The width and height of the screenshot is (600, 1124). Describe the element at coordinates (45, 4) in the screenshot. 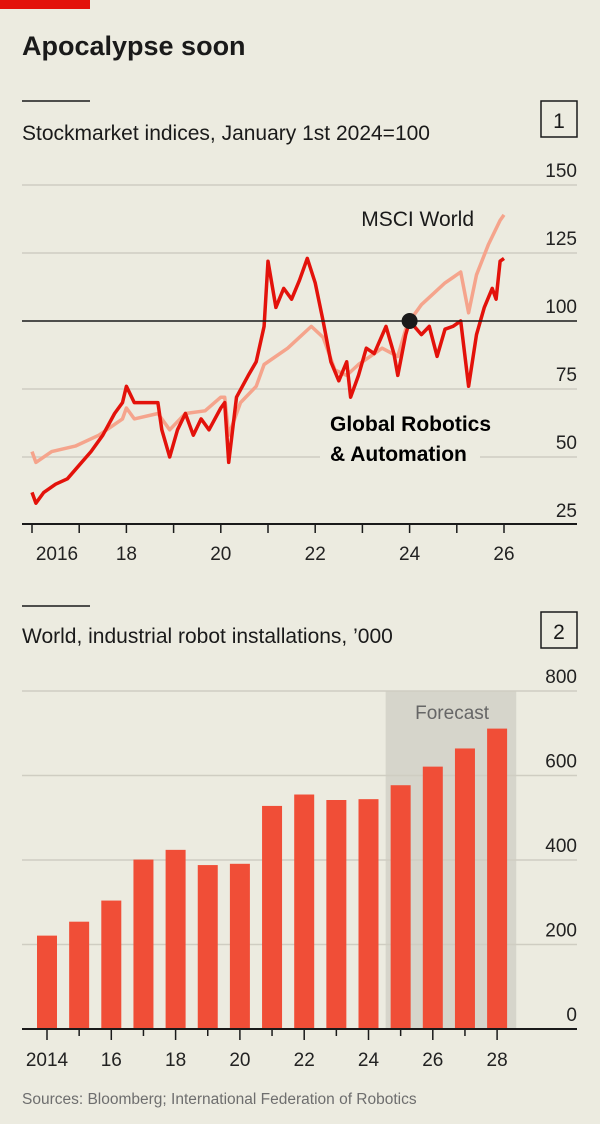

I see `brand-red-tab` at that location.